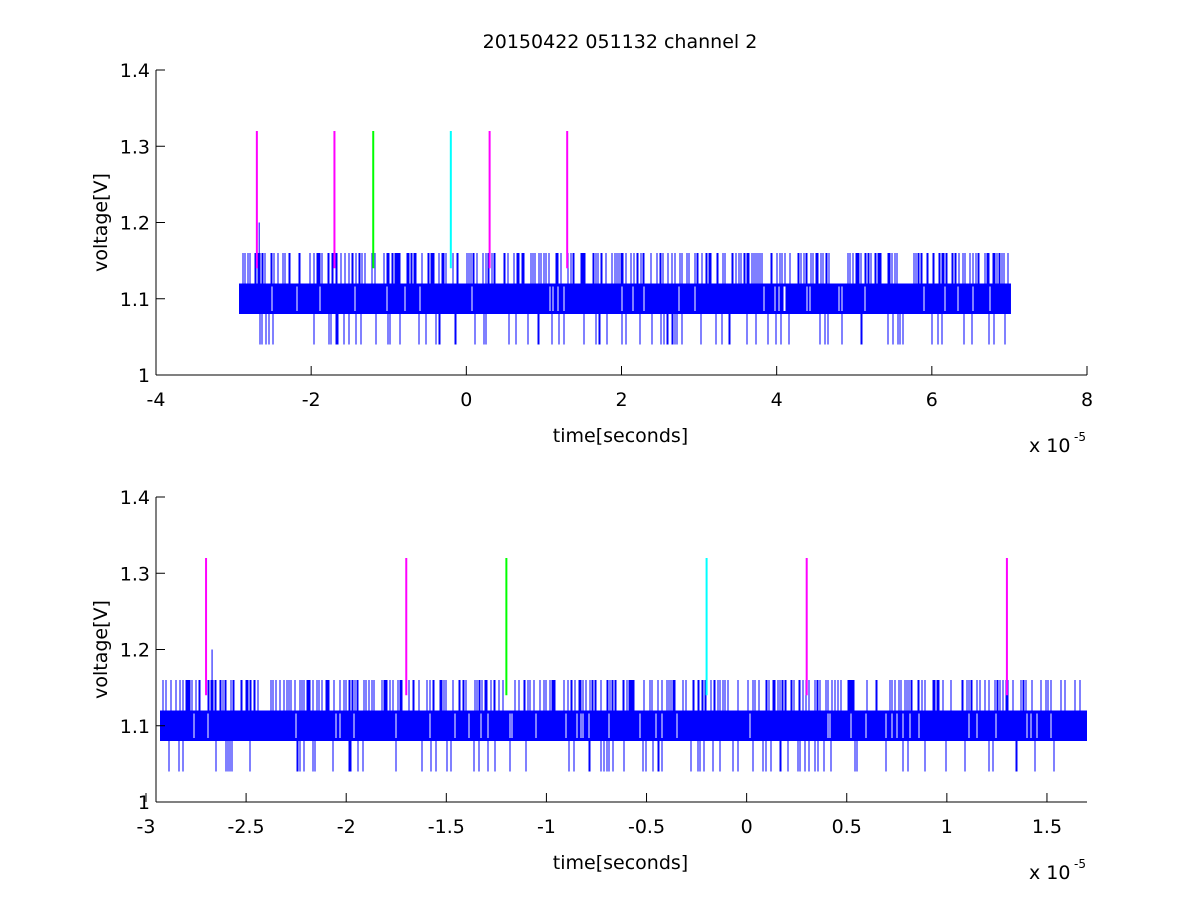  I want to click on x-tick-label: 8, so click(1087, 400).